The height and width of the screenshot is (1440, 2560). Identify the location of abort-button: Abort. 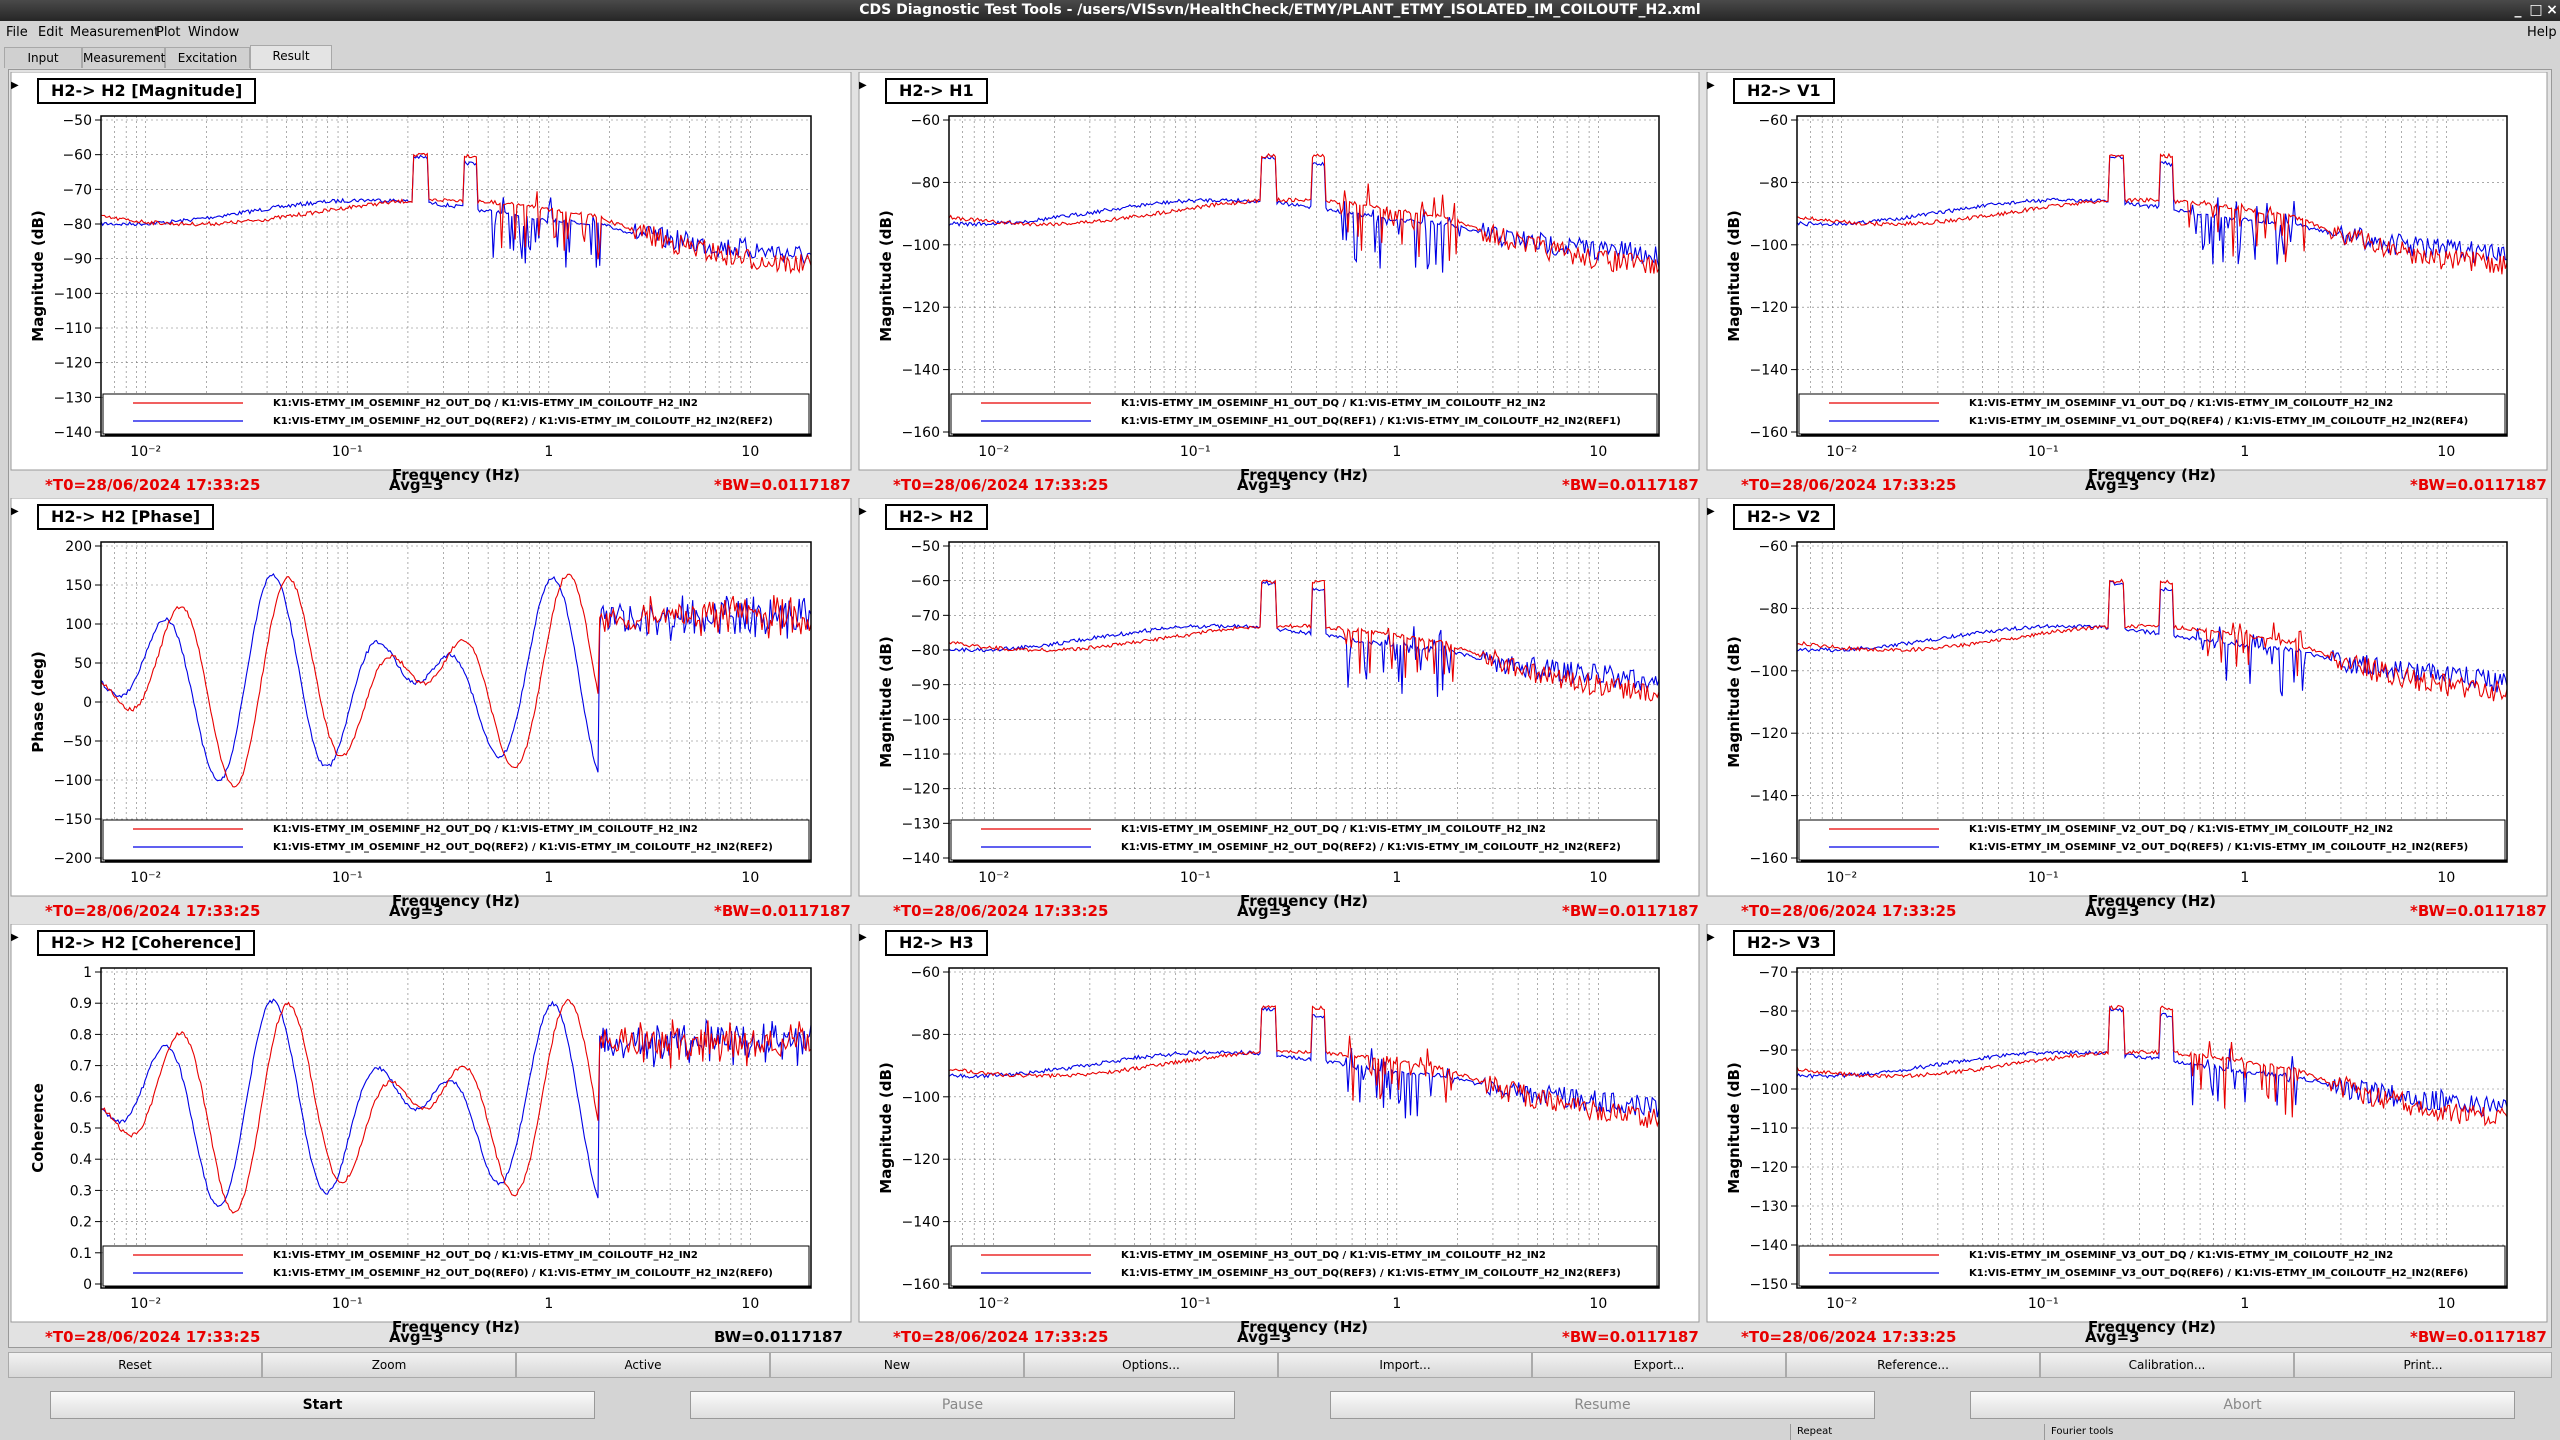
(2242, 1405).